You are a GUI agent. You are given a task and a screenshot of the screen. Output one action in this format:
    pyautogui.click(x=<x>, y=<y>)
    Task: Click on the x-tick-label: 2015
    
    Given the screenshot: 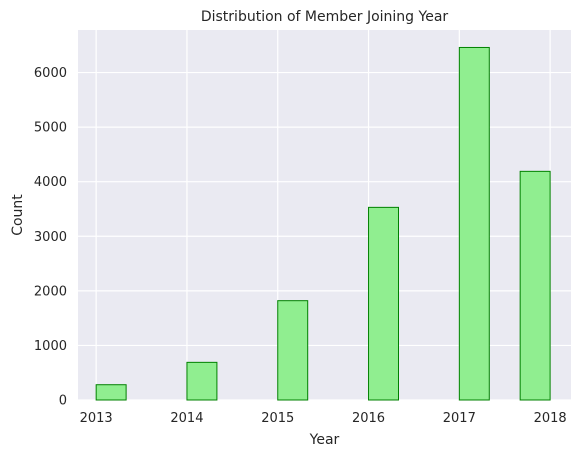 What is the action you would take?
    pyautogui.click(x=277, y=418)
    